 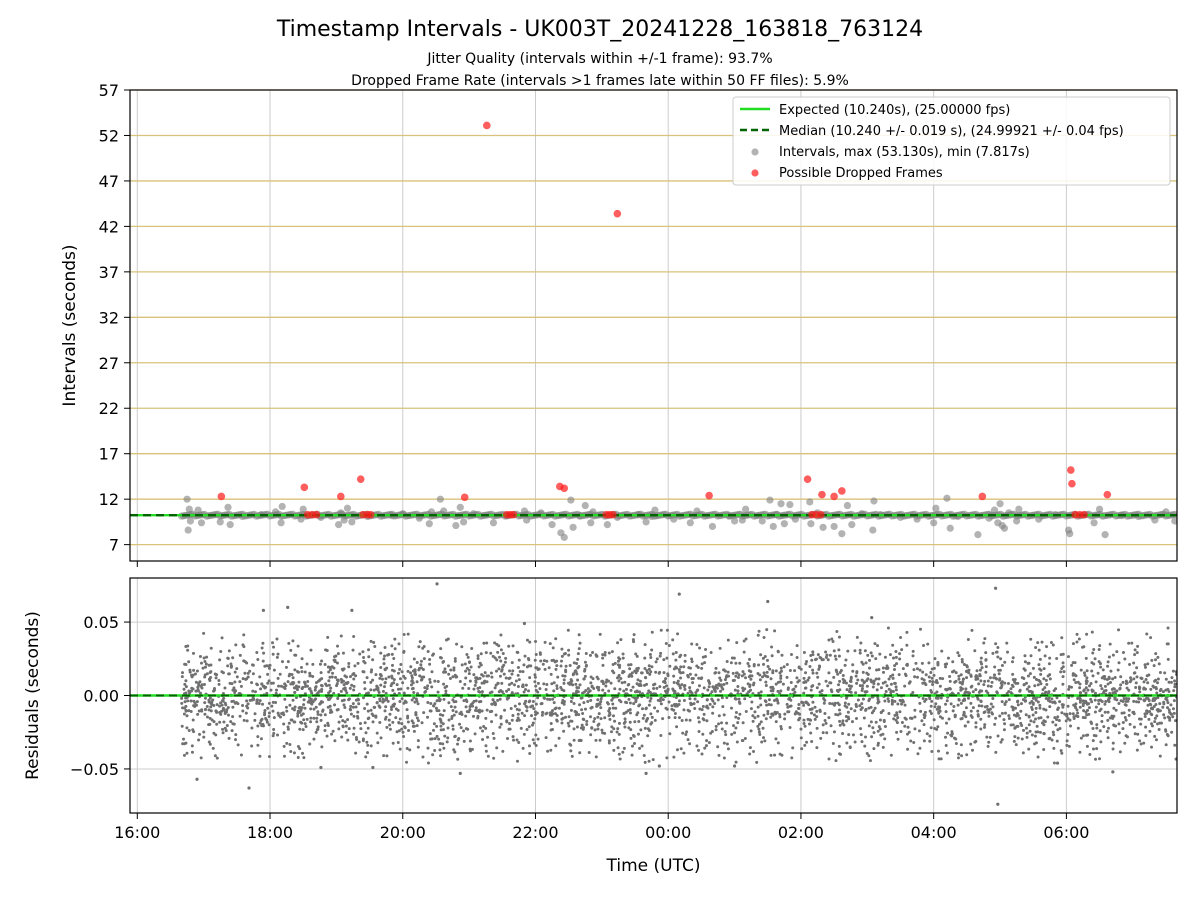 I want to click on legend-box, so click(x=951, y=141).